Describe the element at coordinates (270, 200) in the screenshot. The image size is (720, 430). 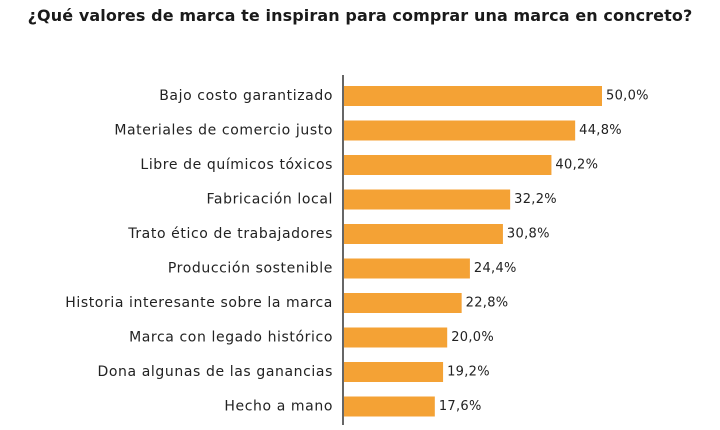
I see `category-label-4: Fabricación local` at that location.